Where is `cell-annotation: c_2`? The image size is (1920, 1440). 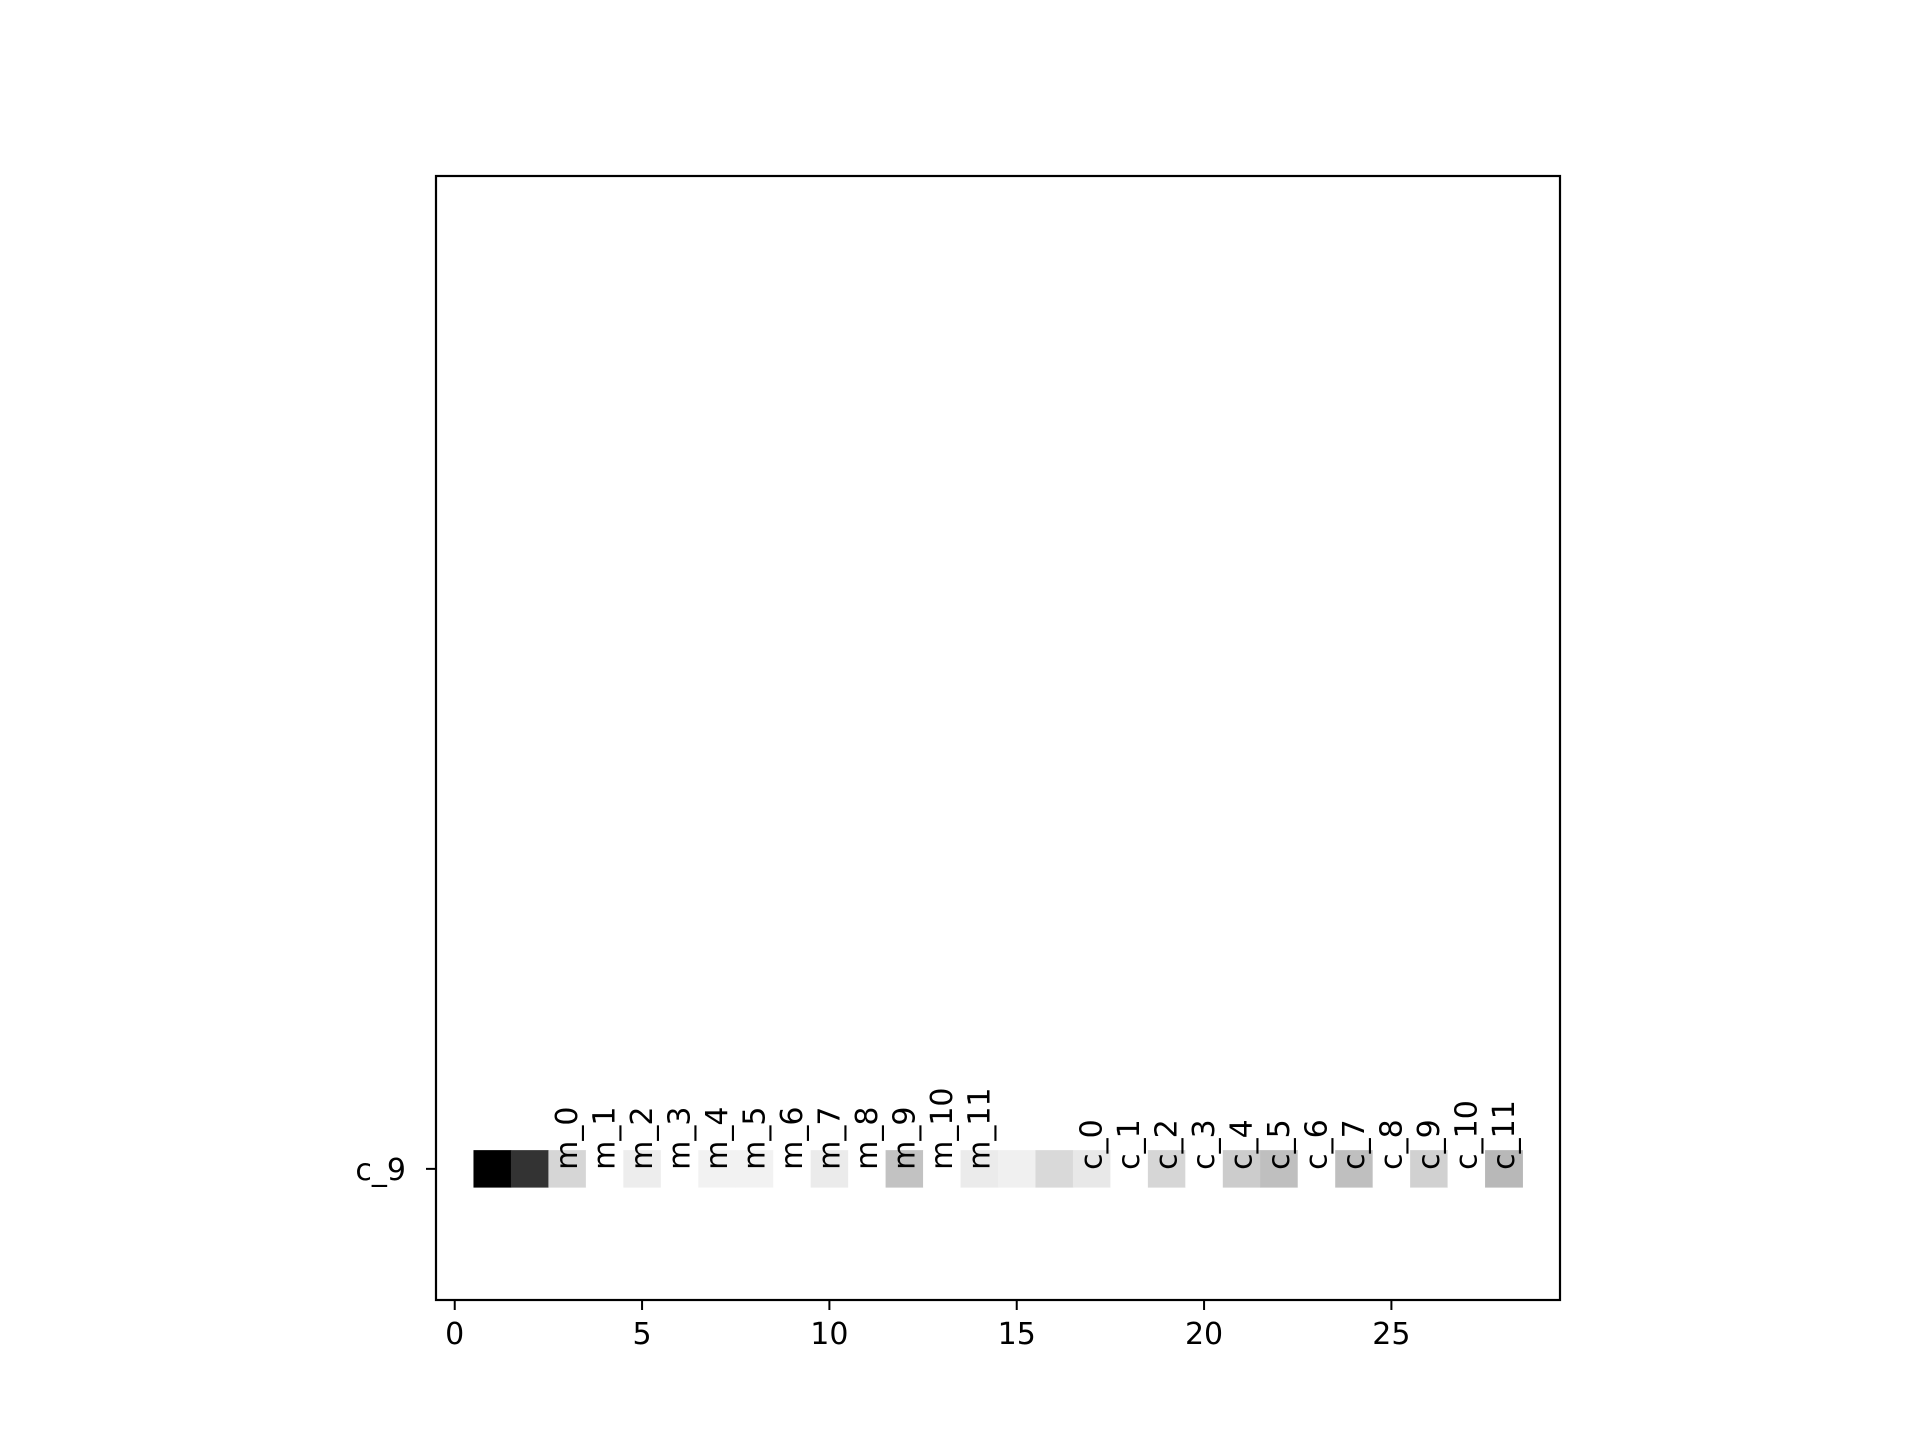
cell-annotation: c_2 is located at coordinates (1167, 1144).